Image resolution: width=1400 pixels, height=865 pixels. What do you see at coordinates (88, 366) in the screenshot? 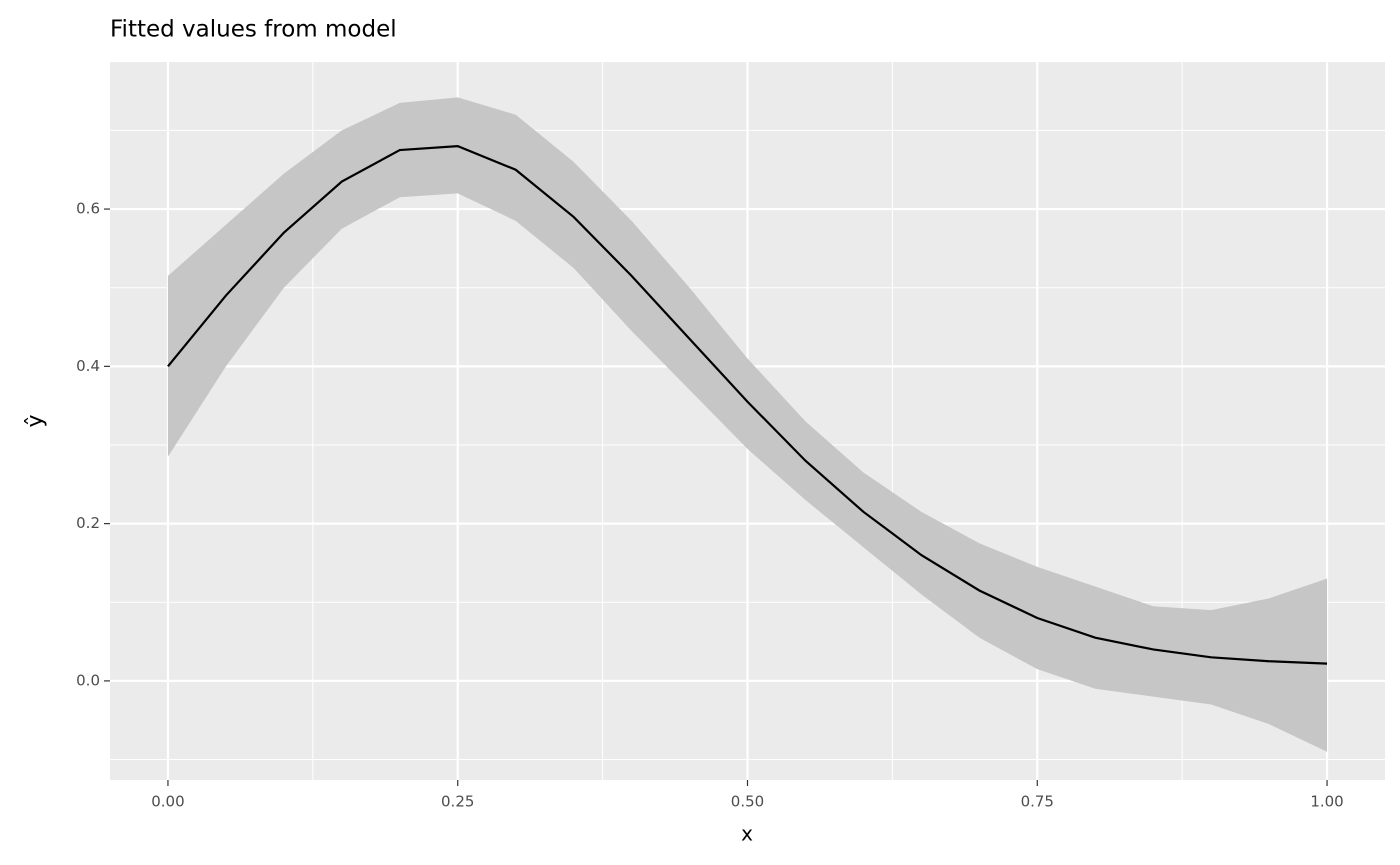
I see `y-tick-label: 0.4` at bounding box center [88, 366].